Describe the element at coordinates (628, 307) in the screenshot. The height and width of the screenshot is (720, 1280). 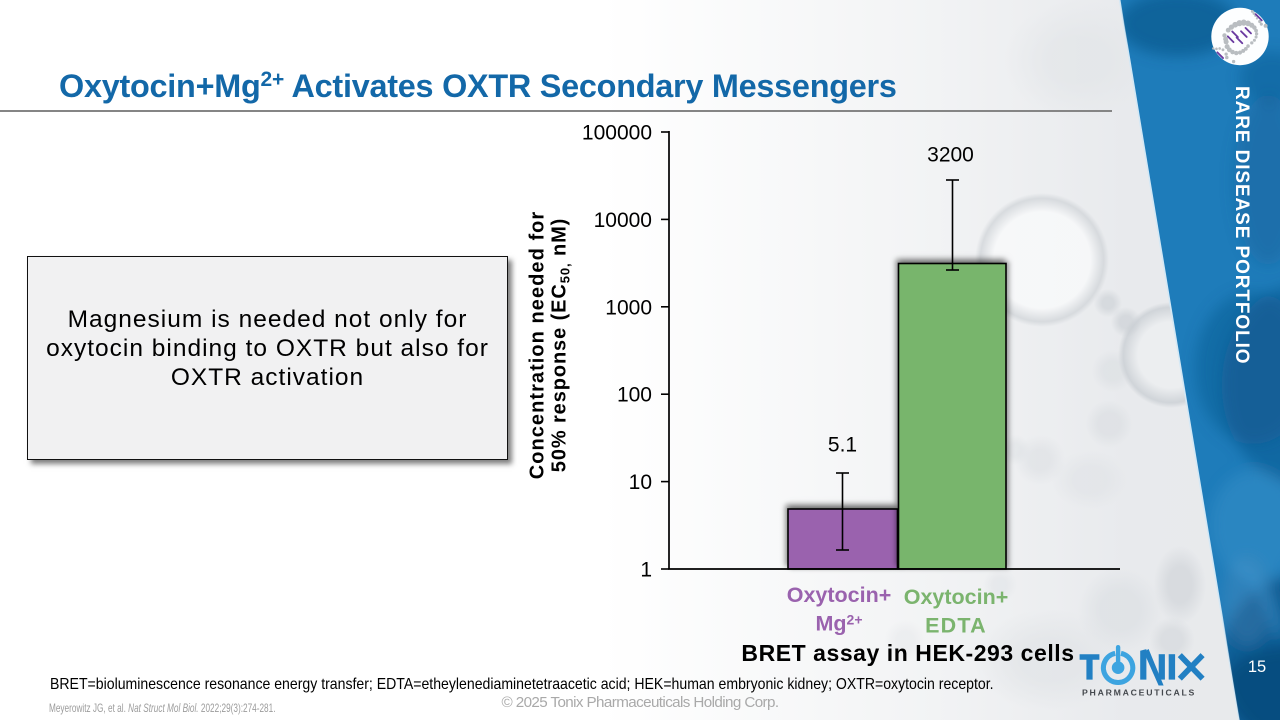
I see `svg-text: 1000` at that location.